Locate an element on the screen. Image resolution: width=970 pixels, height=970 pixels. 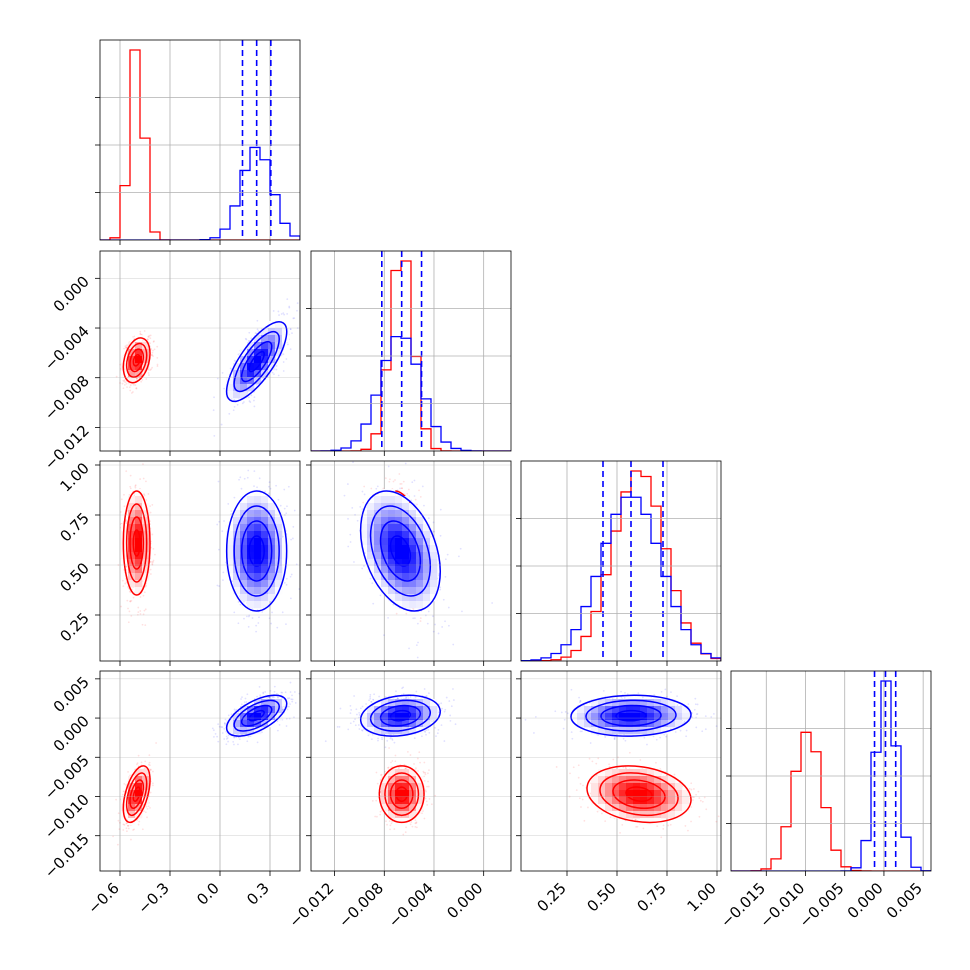
xtick-label-p2-2: 0.75 is located at coordinates (651, 897).